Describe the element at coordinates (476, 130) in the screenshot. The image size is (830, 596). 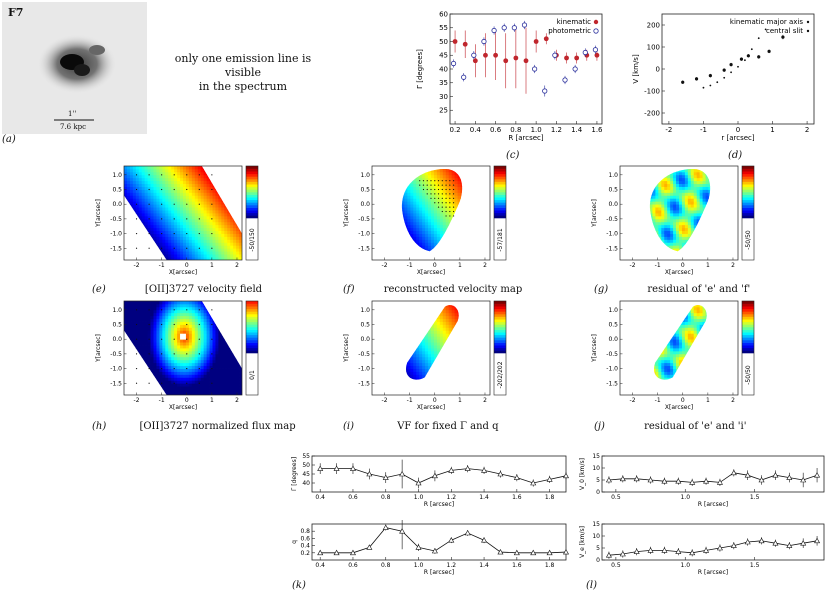
I see `x-tick-label: 0.4` at that location.